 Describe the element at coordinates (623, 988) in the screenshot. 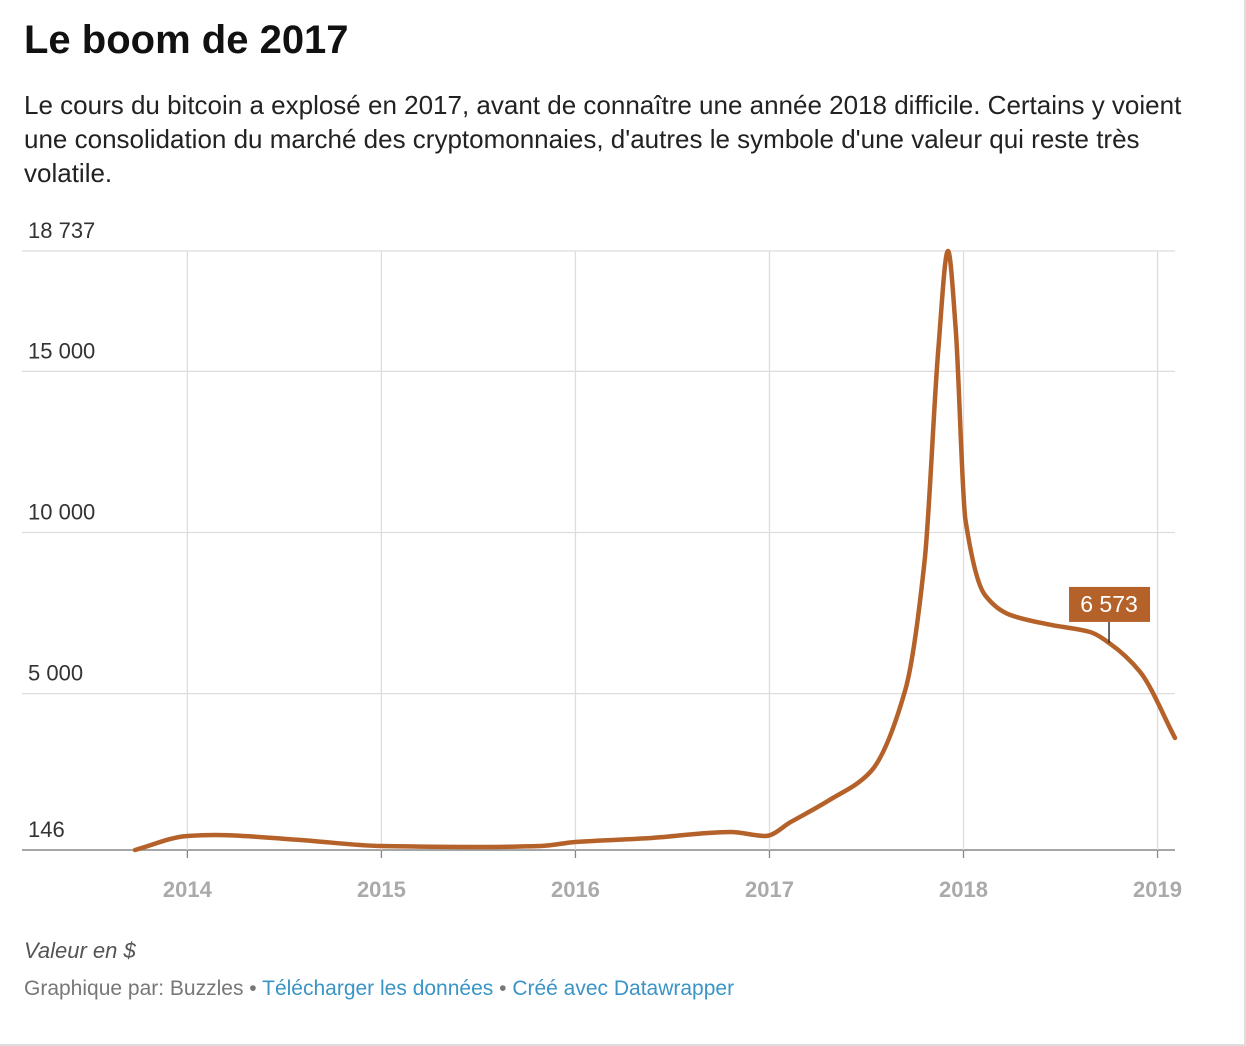

I see `datawrapper-link: Créé avec Datawrapper` at that location.